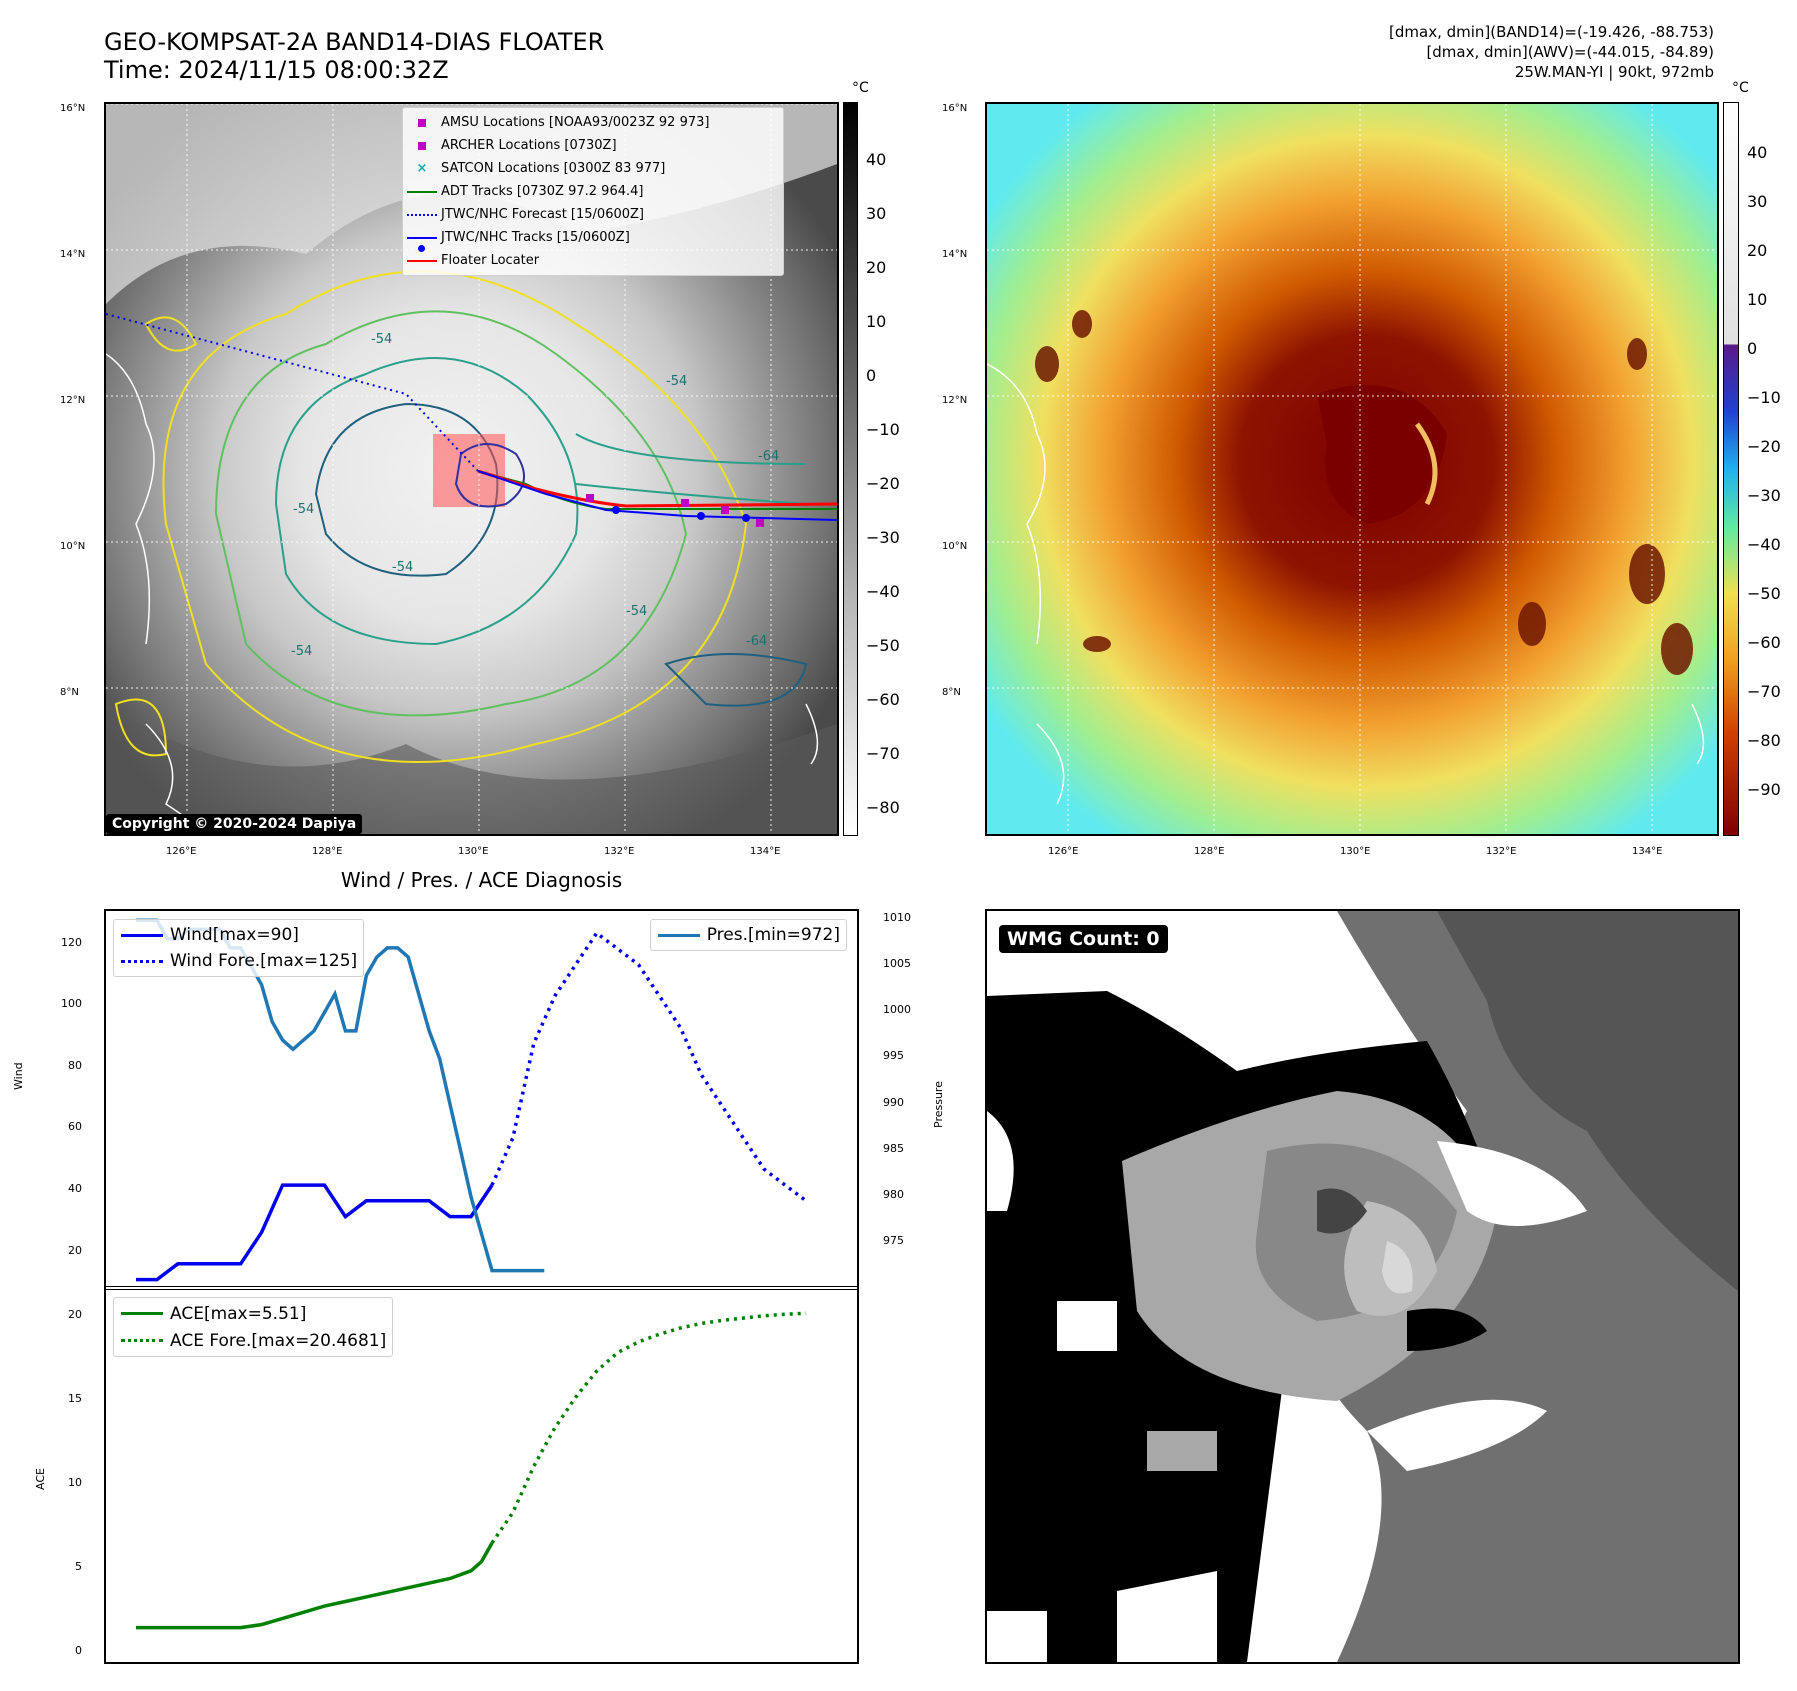 Image resolution: width=1797 pixels, height=1691 pixels. What do you see at coordinates (1764, 495) in the screenshot?
I see `awv-colorbar-tick: −30` at bounding box center [1764, 495].